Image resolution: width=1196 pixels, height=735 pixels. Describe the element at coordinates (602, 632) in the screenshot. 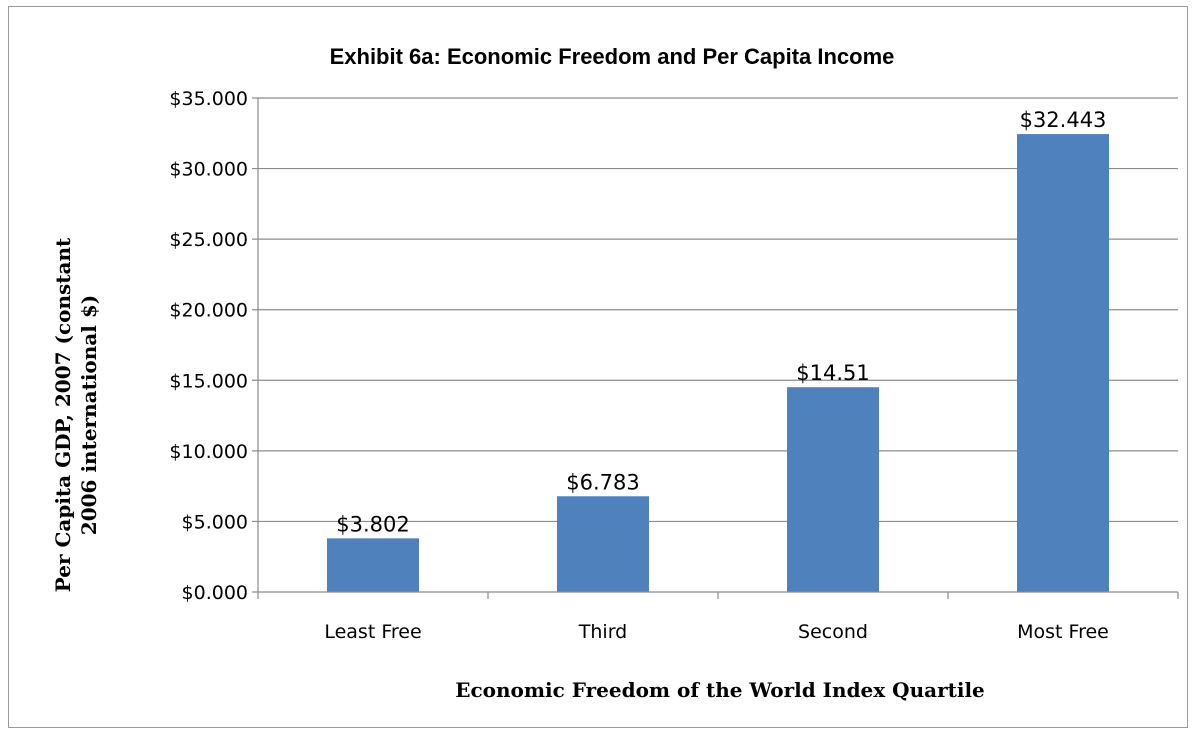

I see `x-category-label: Third` at that location.